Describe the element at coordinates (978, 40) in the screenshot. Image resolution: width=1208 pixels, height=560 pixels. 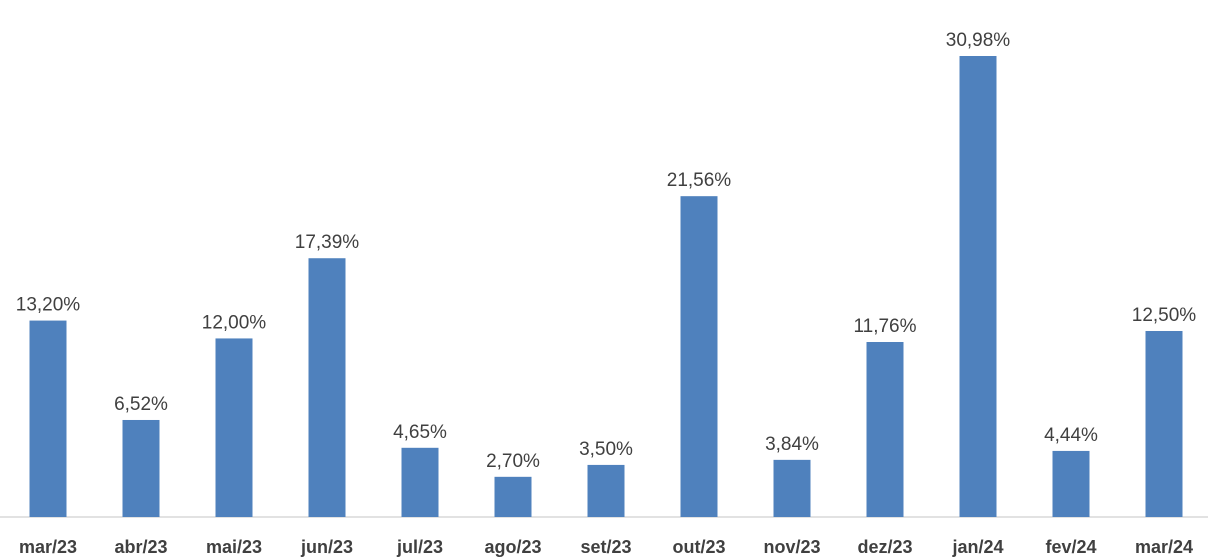
I see `value-label: 30,98%` at that location.